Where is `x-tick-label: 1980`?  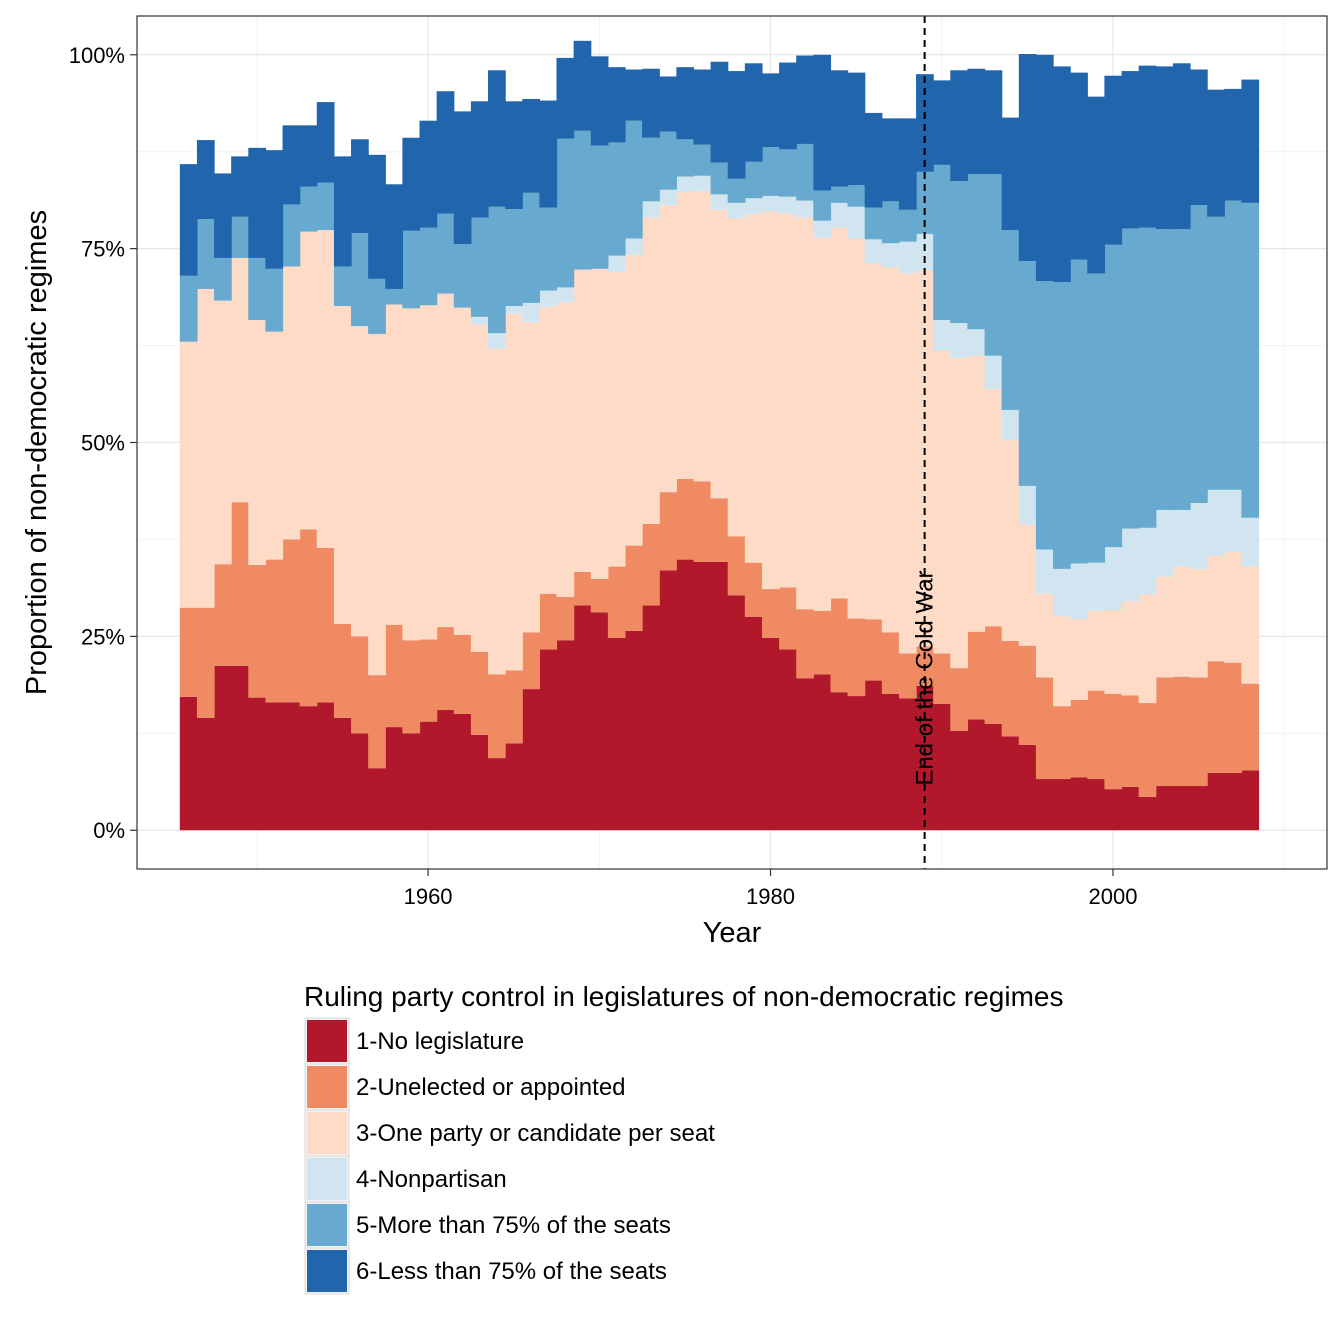 x-tick-label: 1980 is located at coordinates (770, 896).